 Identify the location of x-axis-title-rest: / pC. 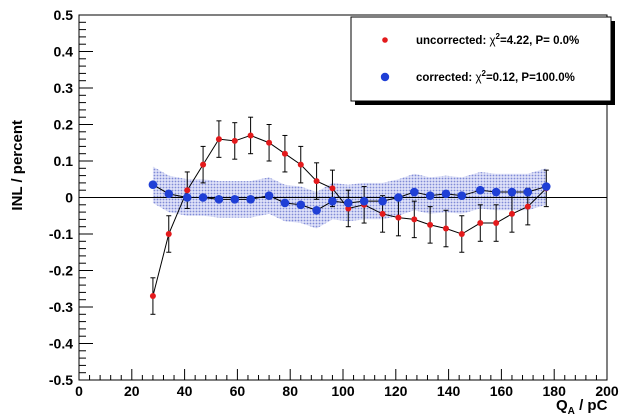
(591, 405).